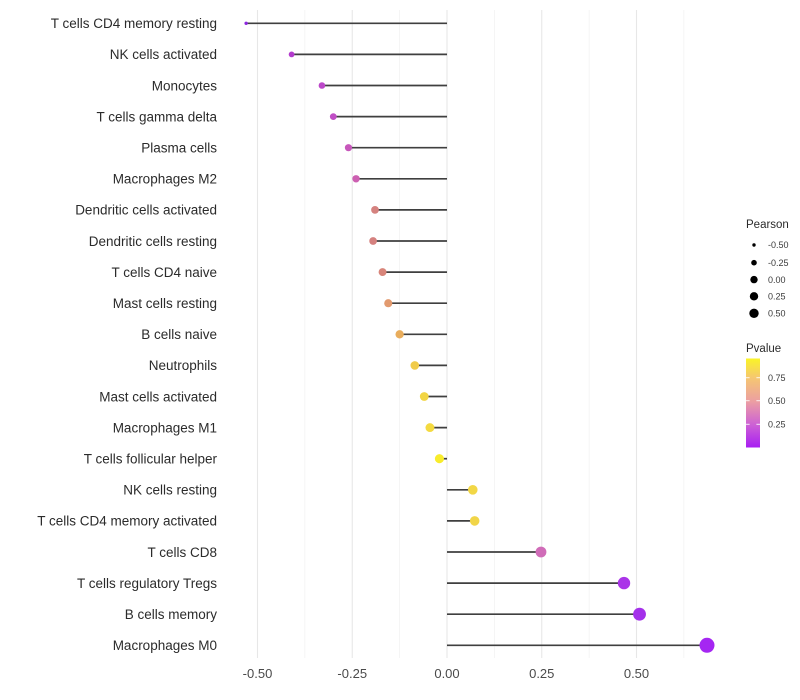 This screenshot has height=700, width=800. I want to click on x-axis-tick-label: 0.50, so click(636, 673).